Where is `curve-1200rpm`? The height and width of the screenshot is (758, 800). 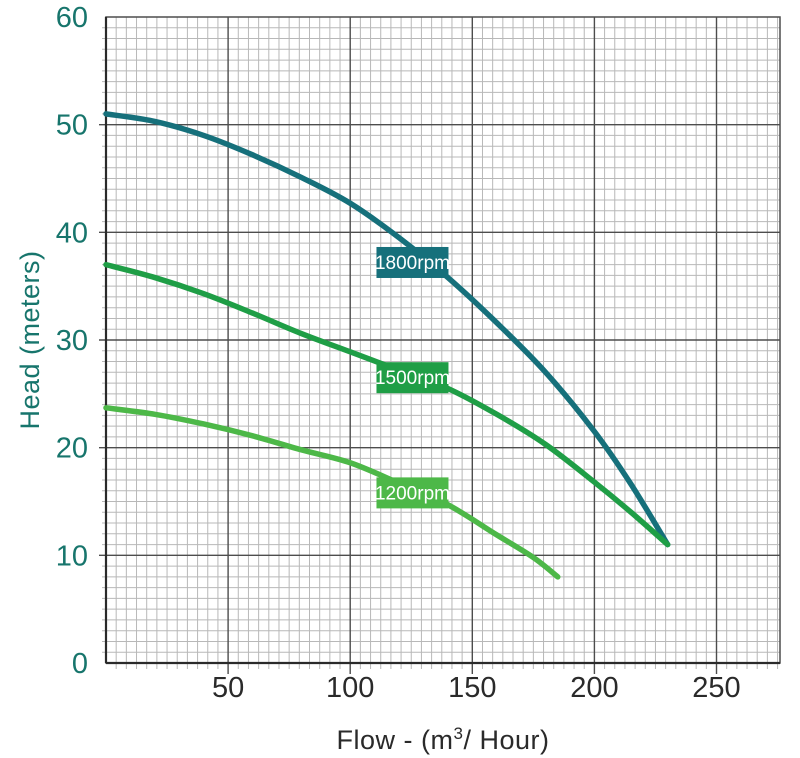
curve-1200rpm is located at coordinates (332, 492).